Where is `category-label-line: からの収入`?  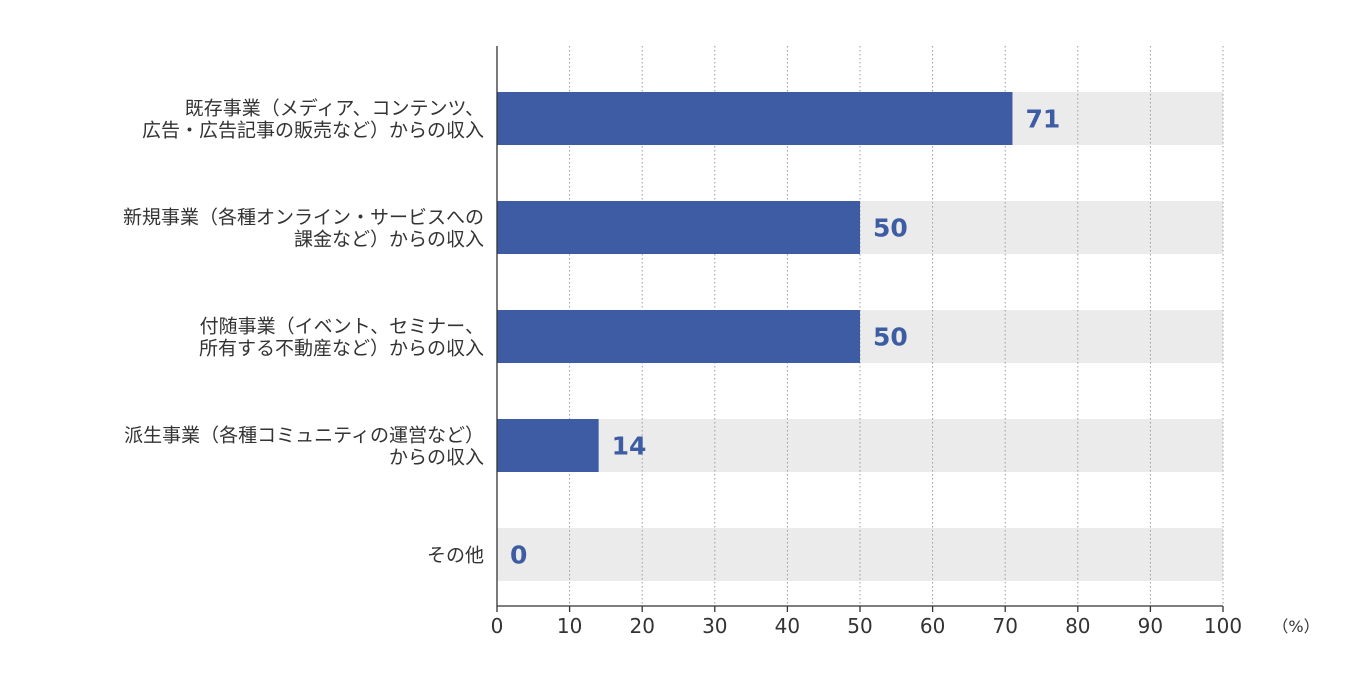
category-label-line: からの収入 is located at coordinates (436, 458).